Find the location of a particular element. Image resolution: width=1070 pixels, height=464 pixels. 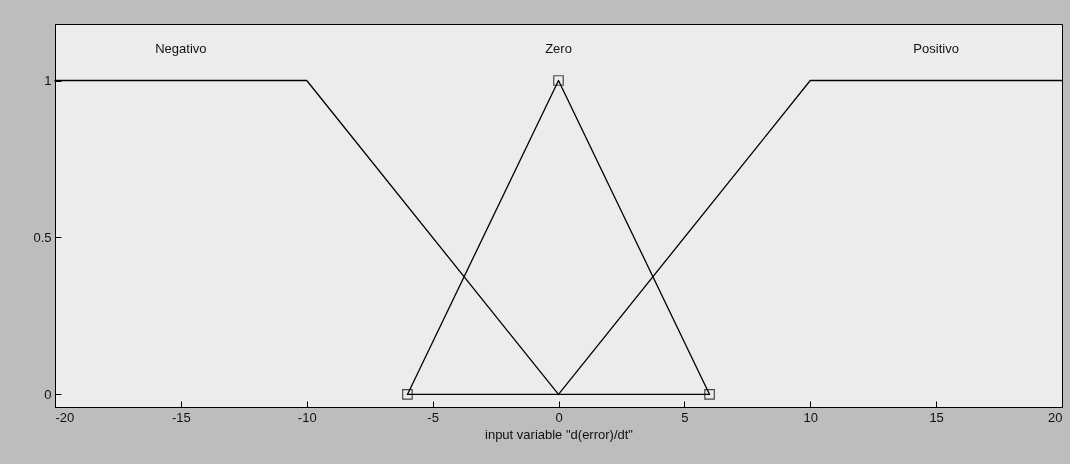

series-label: Positivo is located at coordinates (936, 48).